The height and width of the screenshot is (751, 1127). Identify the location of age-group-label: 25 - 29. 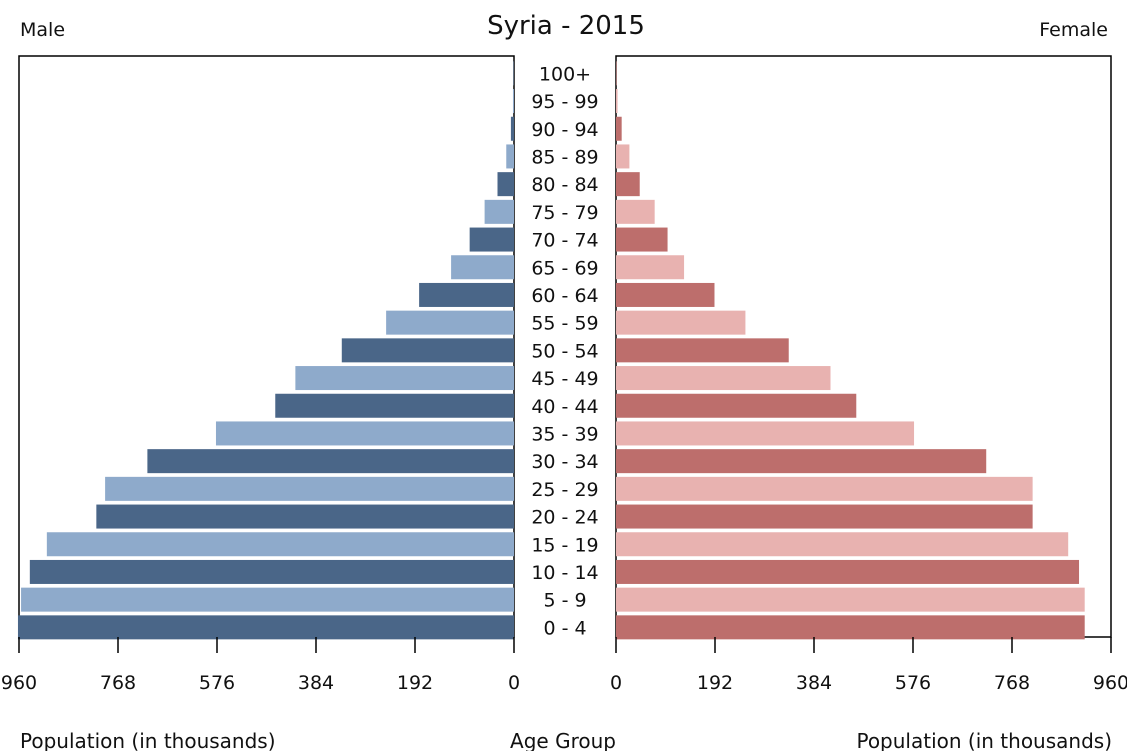
(564, 490).